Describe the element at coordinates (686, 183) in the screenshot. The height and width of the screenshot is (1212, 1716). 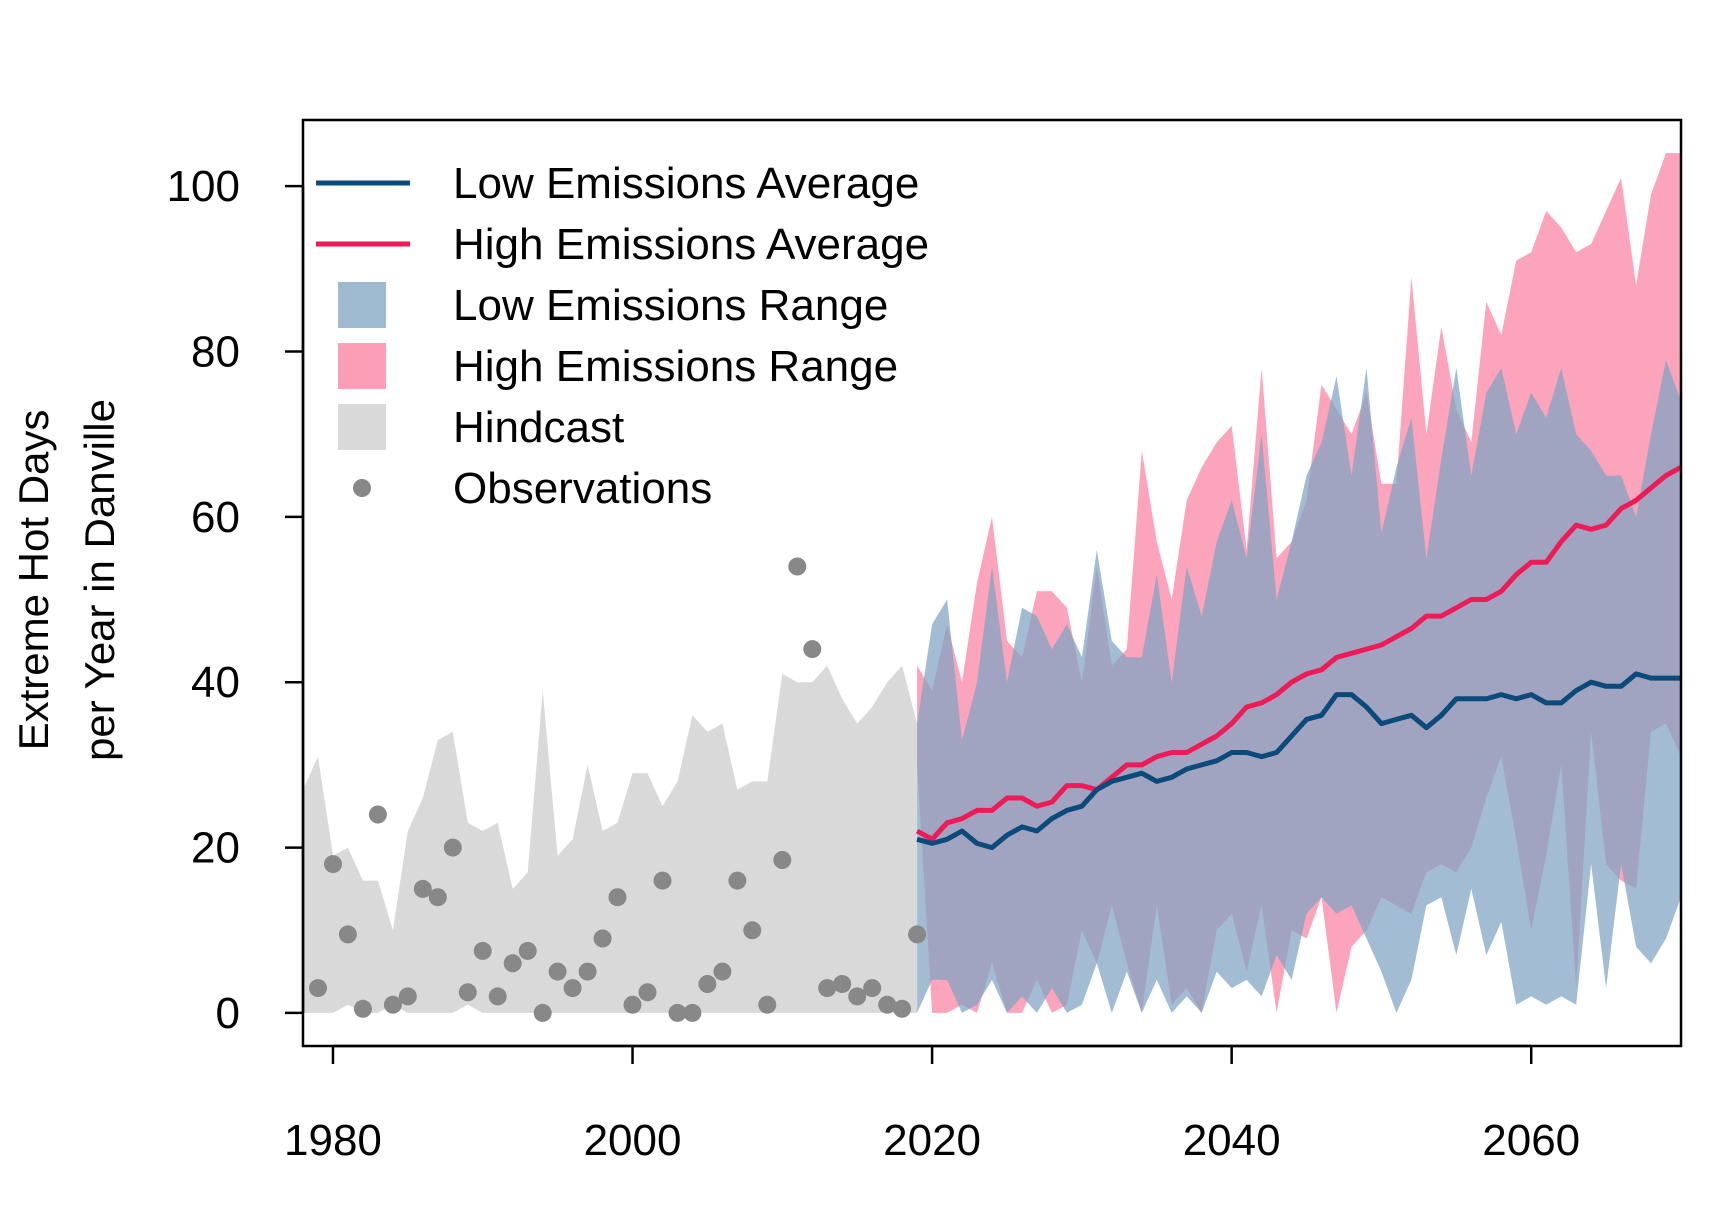
I see `legend-label: Low Emissions Average` at that location.